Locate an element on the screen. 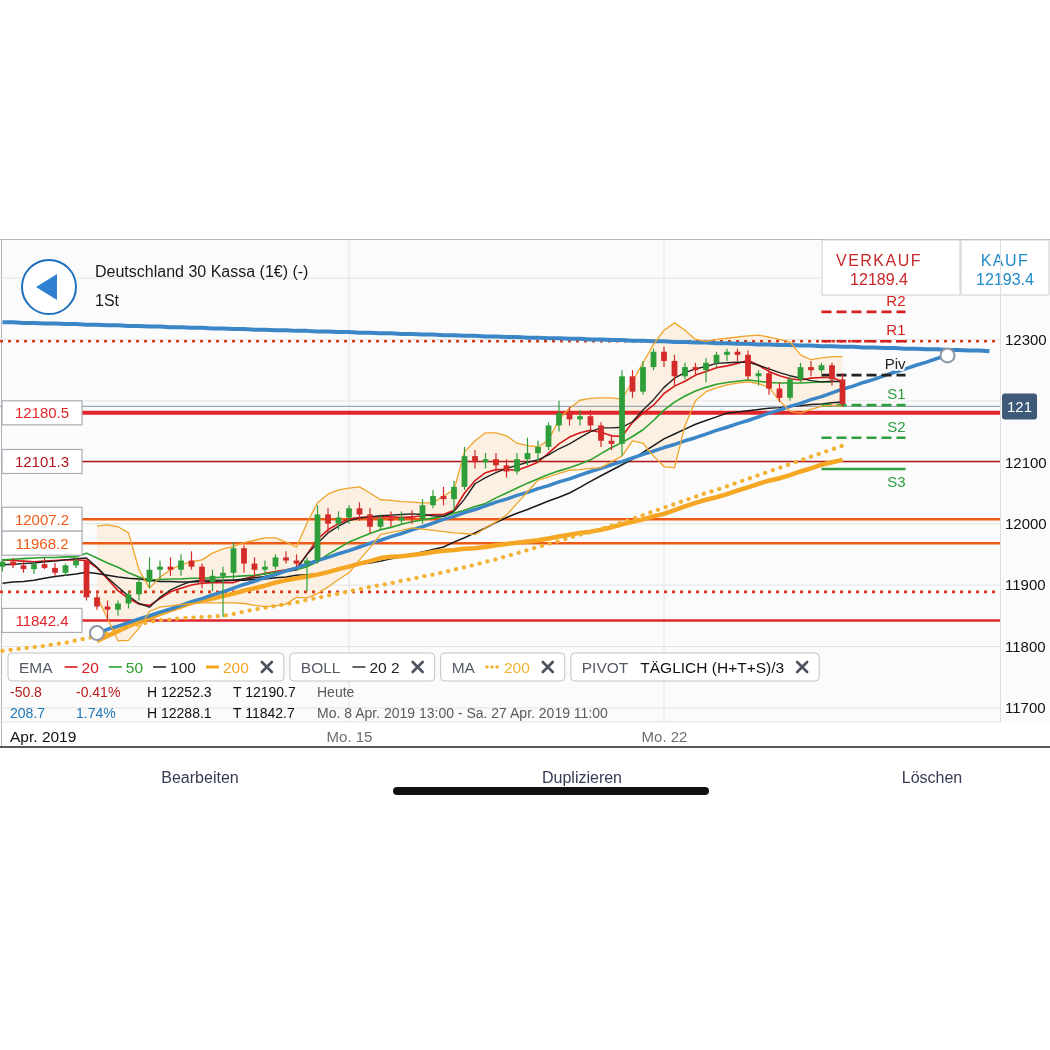  annotation: 1.74% is located at coordinates (96, 713).